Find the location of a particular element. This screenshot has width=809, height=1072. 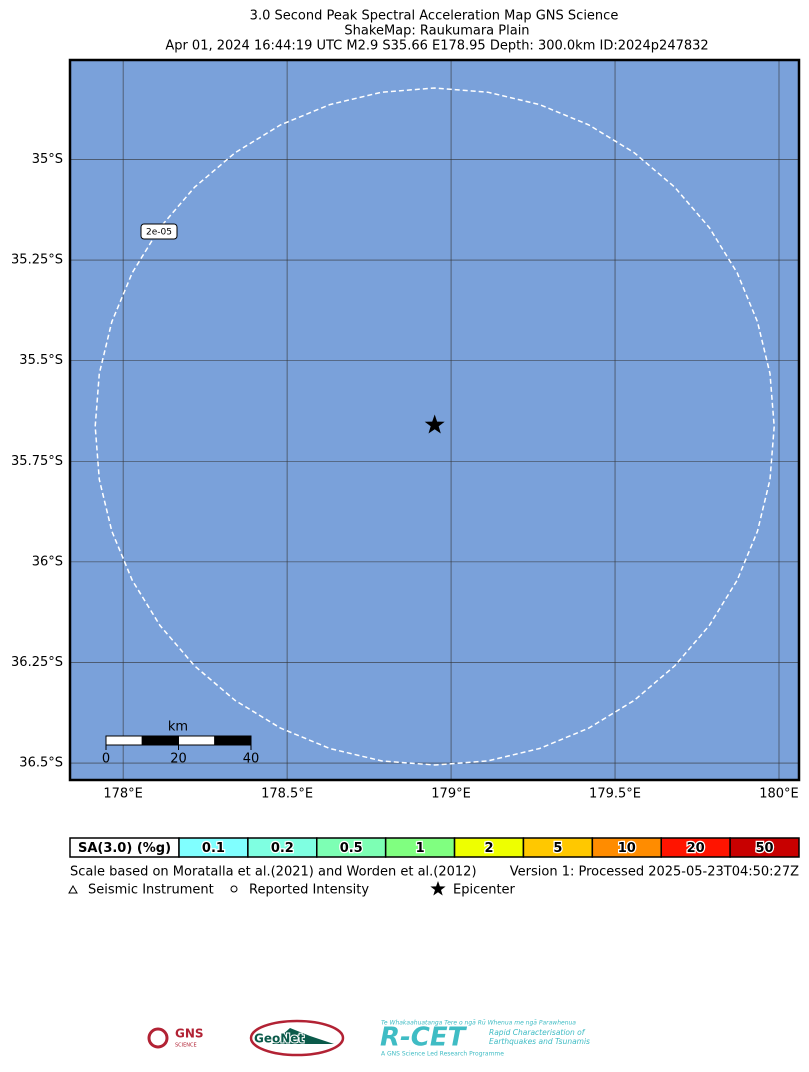

colorbar-level: 0.1 is located at coordinates (213, 848).